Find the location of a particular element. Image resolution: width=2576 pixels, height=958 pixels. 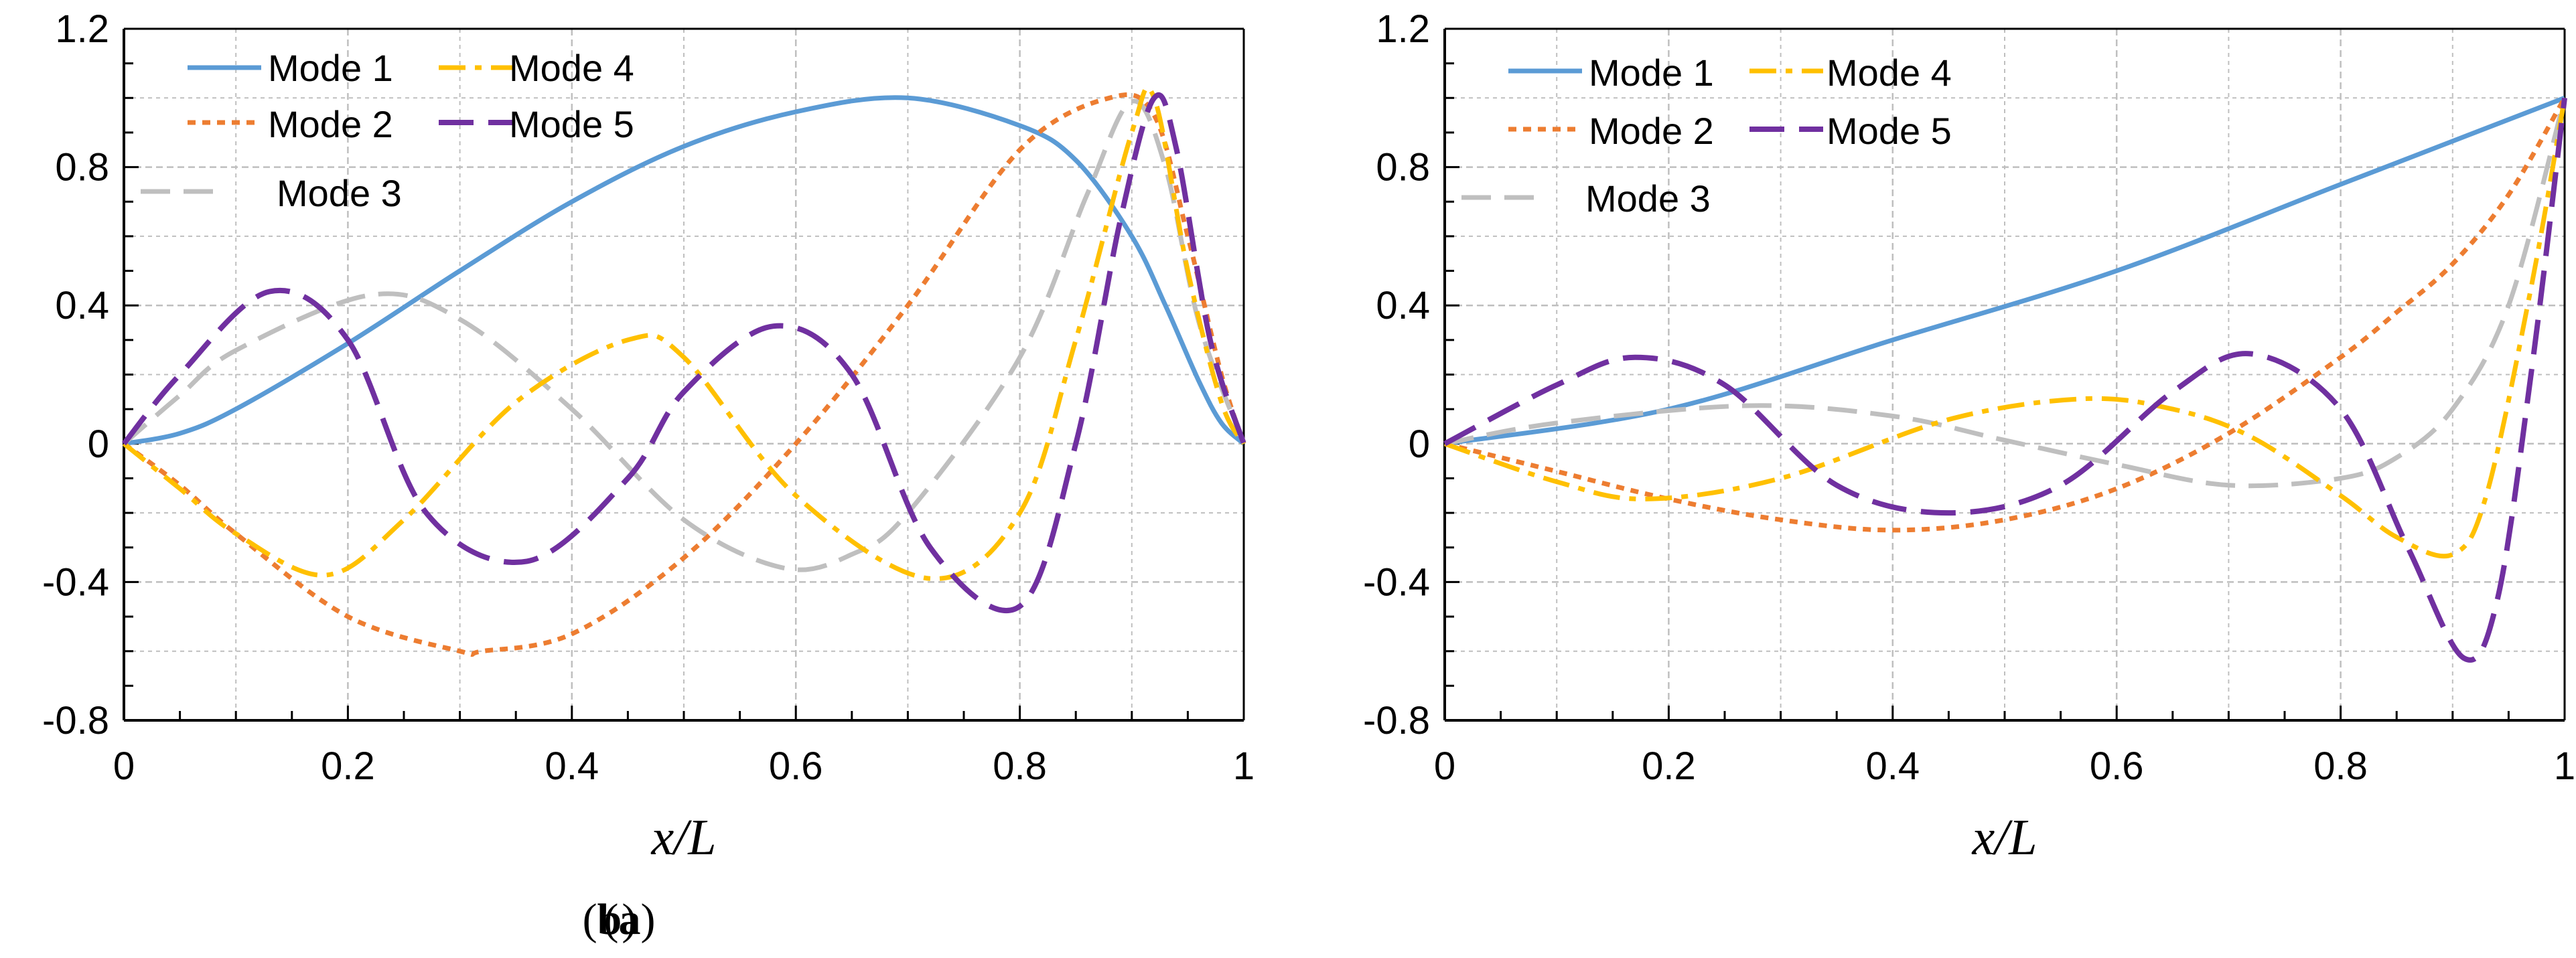

panel-caption: (a) is located at coordinates (630, 919).